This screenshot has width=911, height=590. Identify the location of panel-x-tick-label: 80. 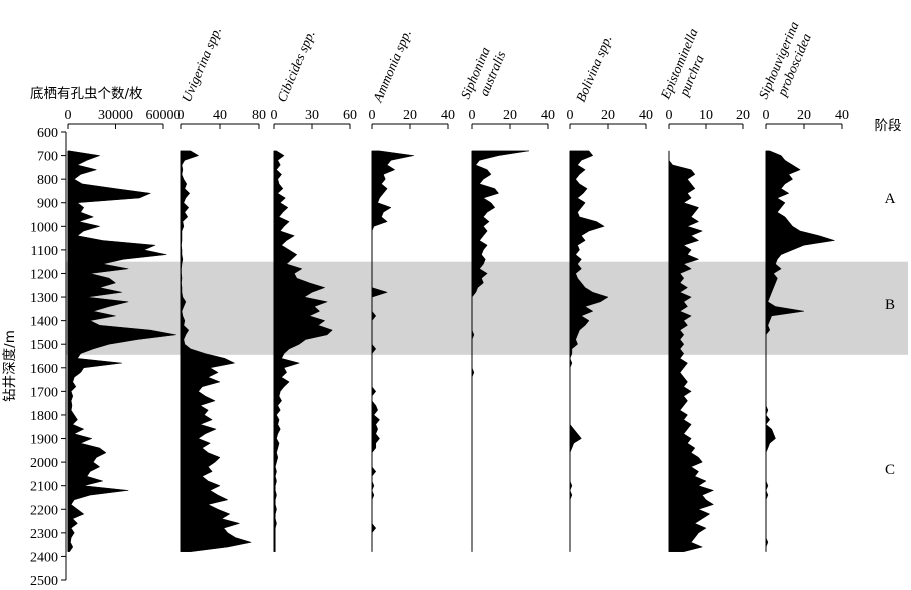
(259, 115).